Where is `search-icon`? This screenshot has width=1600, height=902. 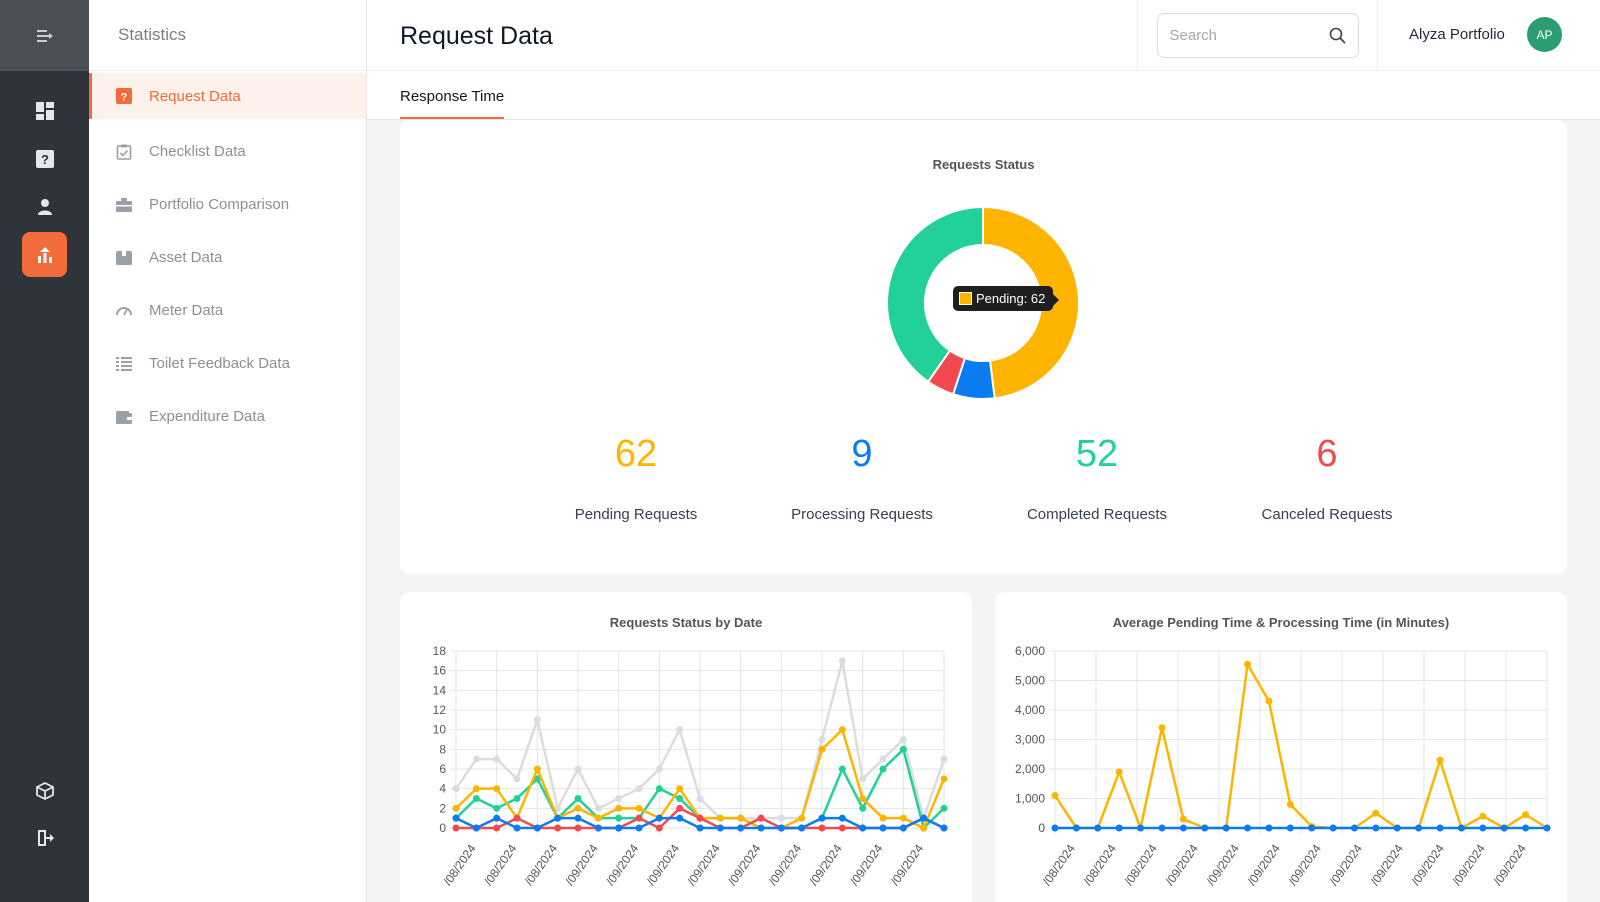 search-icon is located at coordinates (1337, 35).